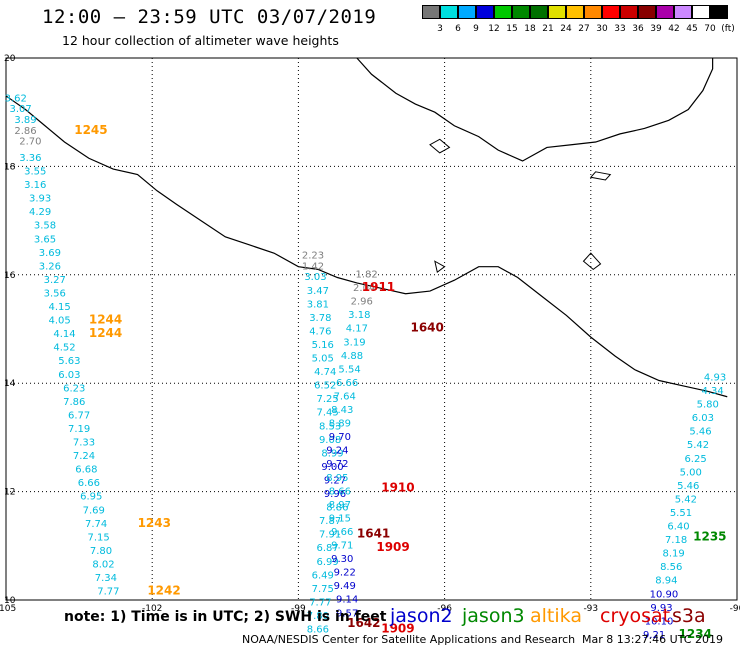  Describe the element at coordinates (320, 318) in the screenshot. I see `wave-height-value: 3.78` at that location.